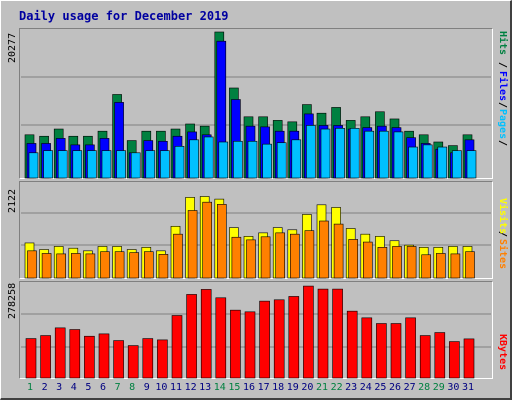 The width and height of the screenshot is (512, 401). I want to click on day-label-12: 12, so click(190, 387).